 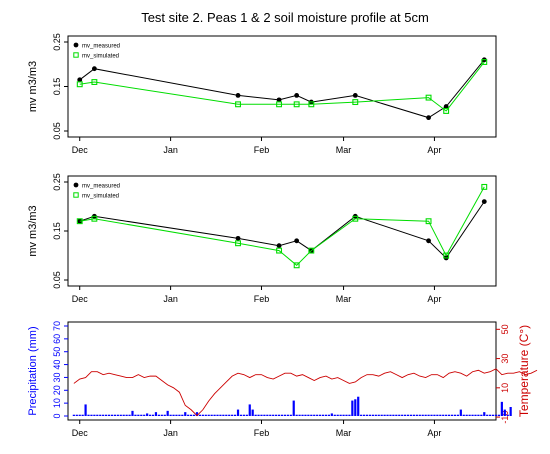 What do you see at coordinates (80, 433) in the screenshot?
I see `x-tick-label: Dec` at bounding box center [80, 433].